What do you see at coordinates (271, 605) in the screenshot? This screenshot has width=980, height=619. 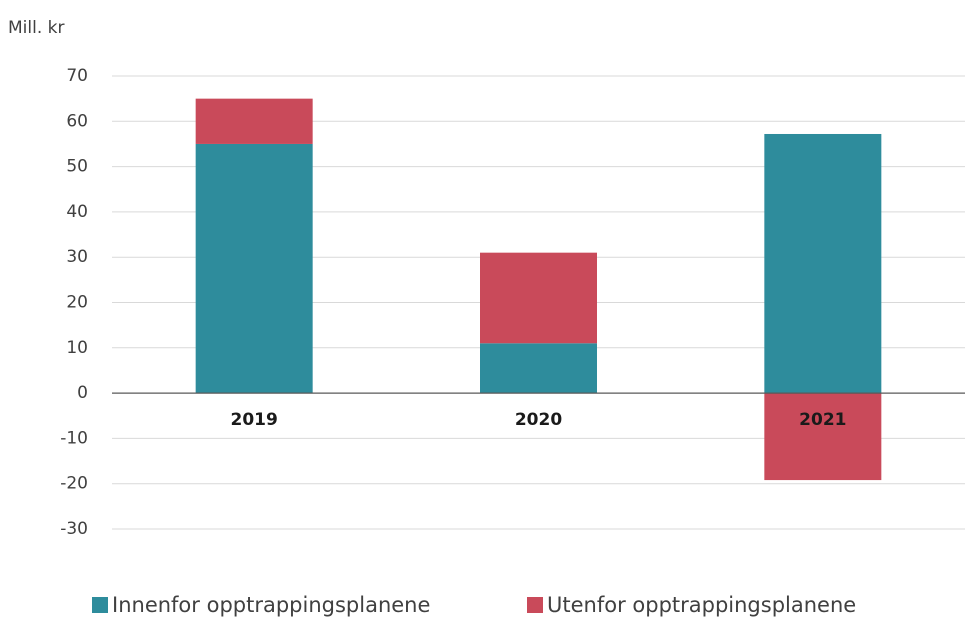 I see `legend-label: Innenfor opptrappingsplanene` at bounding box center [271, 605].